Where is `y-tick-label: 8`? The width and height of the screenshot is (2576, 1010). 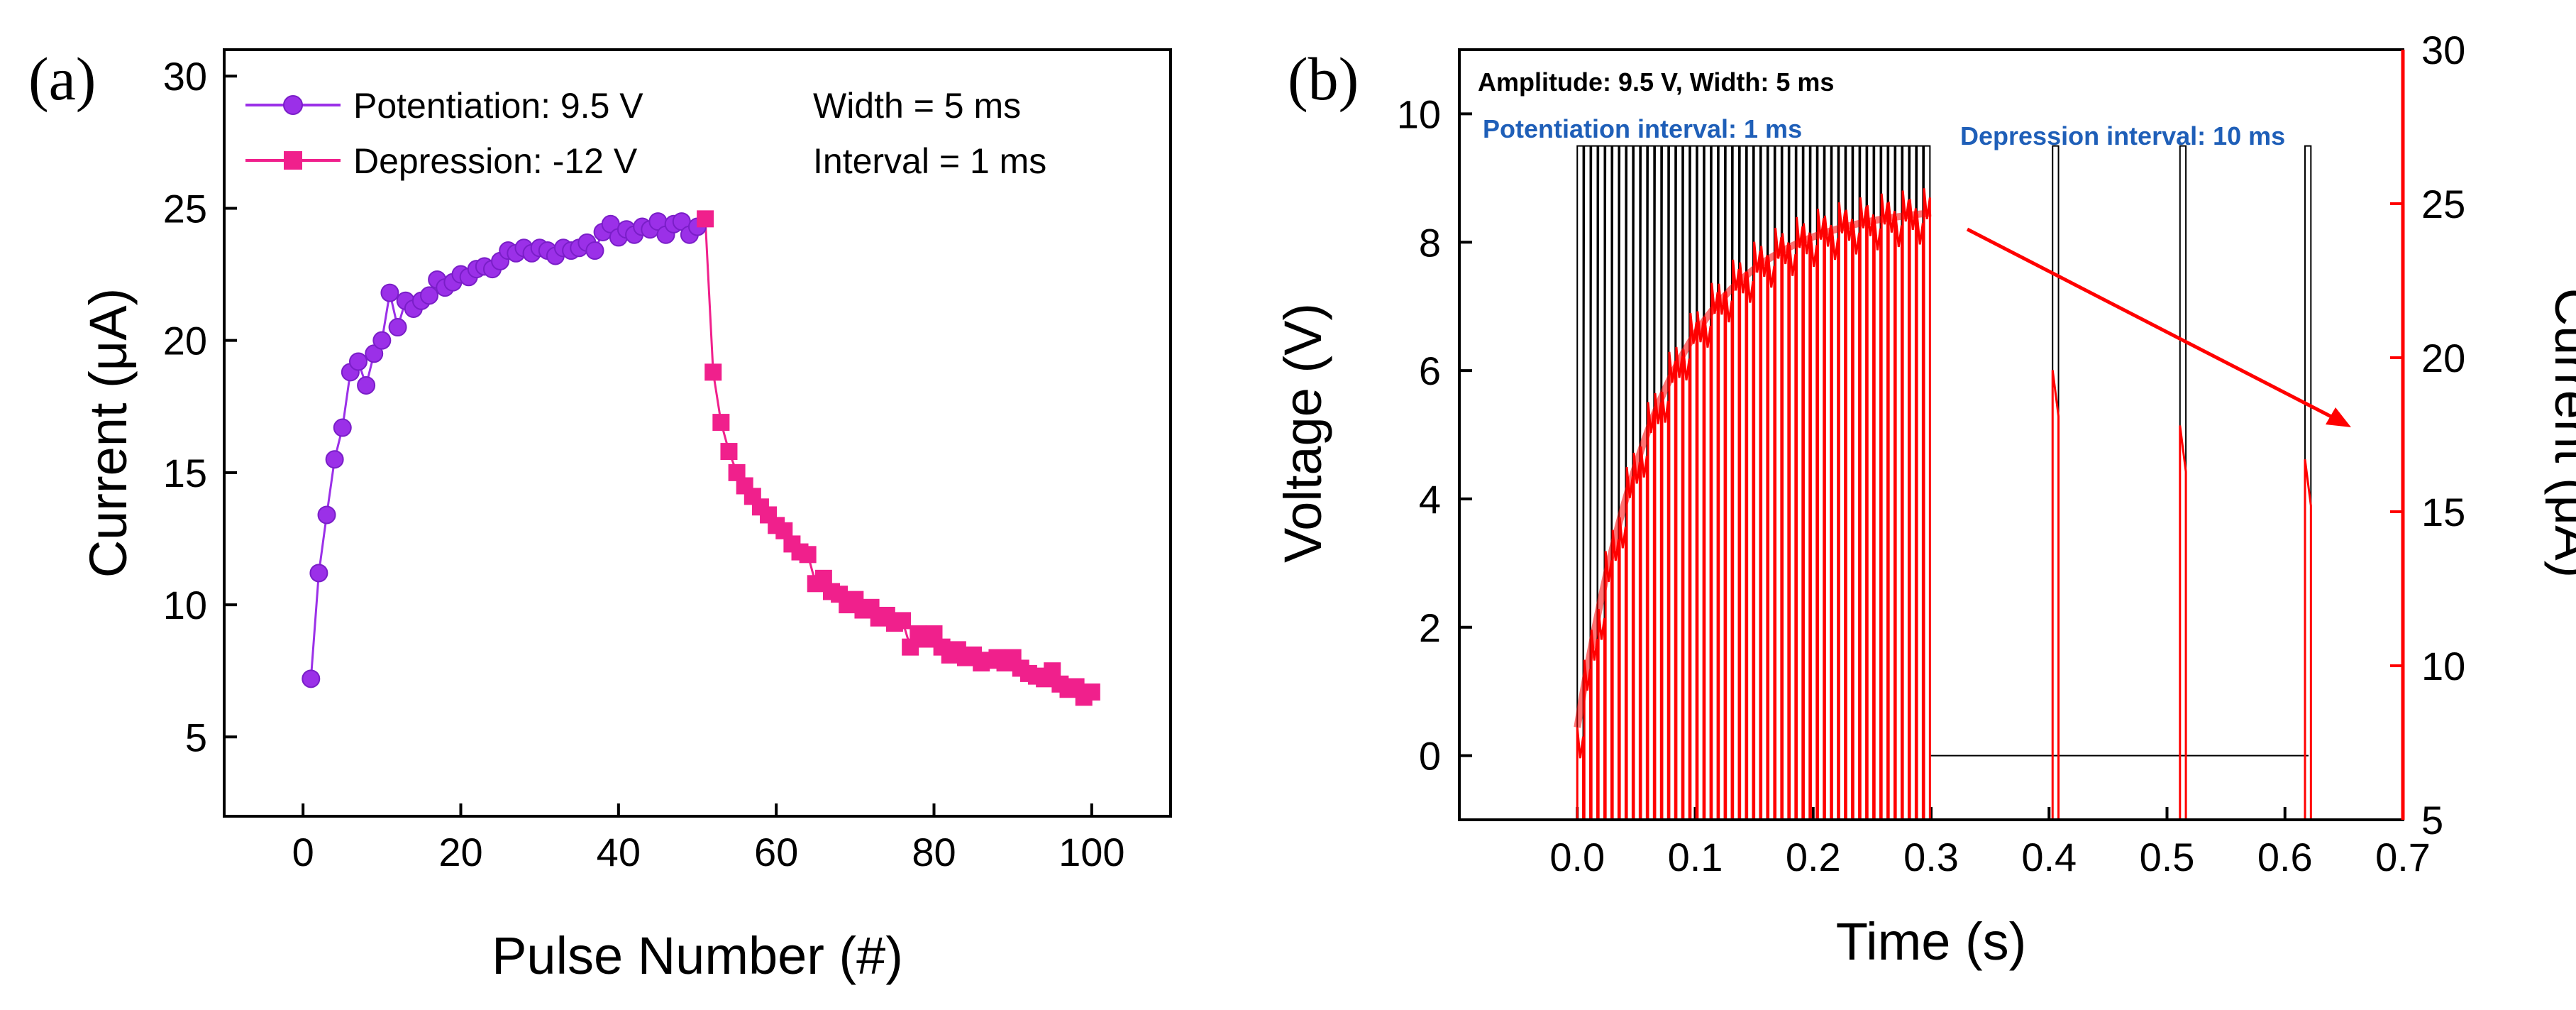 y-tick-label: 8 is located at coordinates (1430, 242).